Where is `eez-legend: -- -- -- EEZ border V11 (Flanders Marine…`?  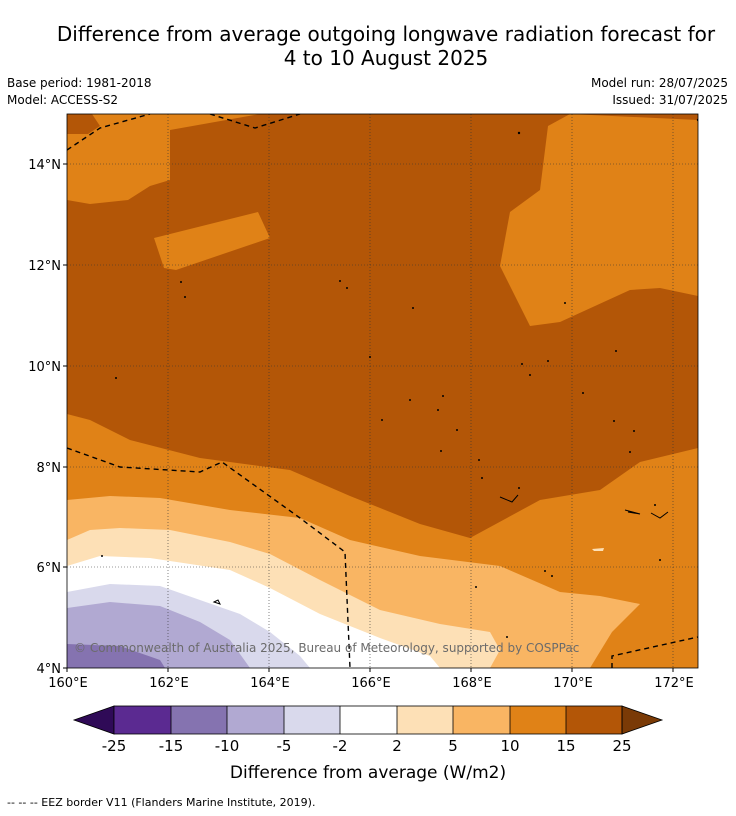 eez-legend: -- -- -- EEZ border V11 (Flanders Marine… is located at coordinates (161, 802).